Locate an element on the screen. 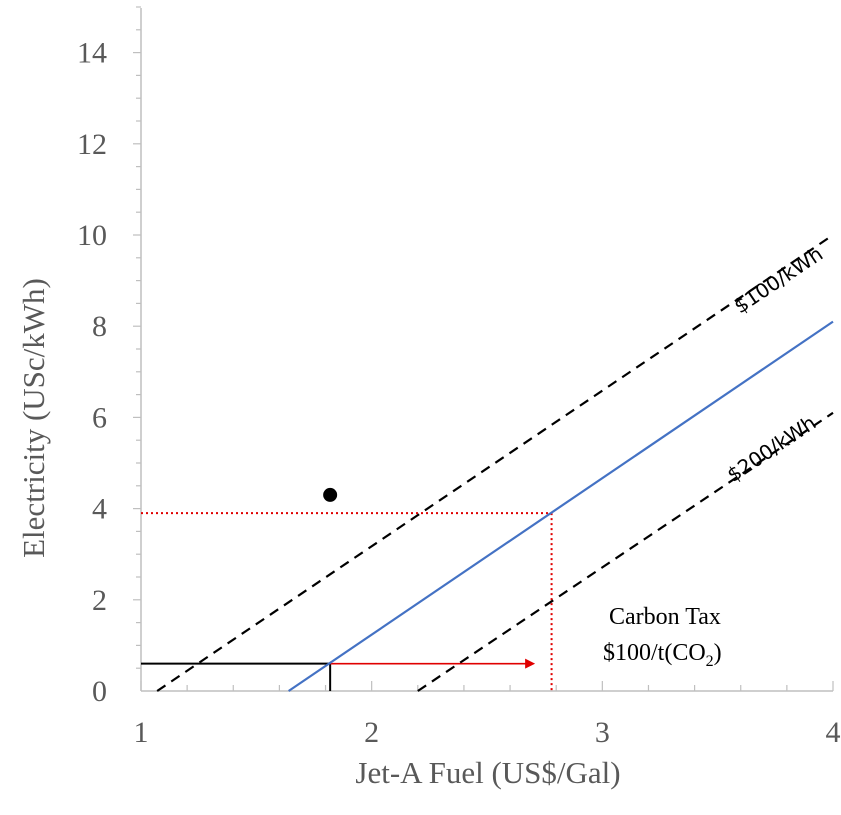 The height and width of the screenshot is (815, 841). y-axis-title: Electricity (USc/kWh) is located at coordinates (33, 418).